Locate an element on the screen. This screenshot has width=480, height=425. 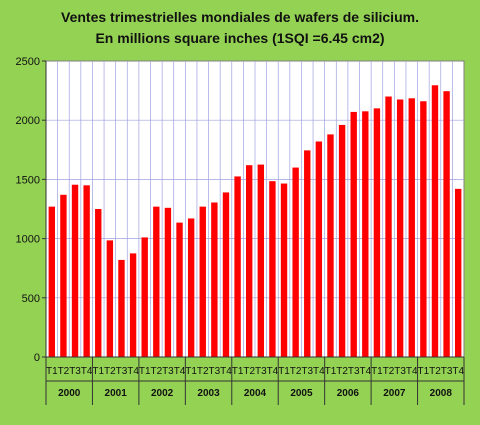
year-label: 2000 is located at coordinates (69, 393).